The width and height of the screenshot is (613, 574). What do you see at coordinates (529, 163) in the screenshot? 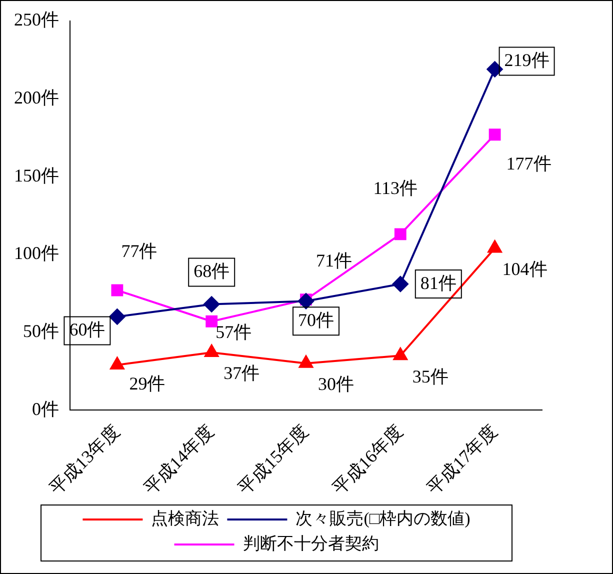
I see `data-label: 177件` at bounding box center [529, 163].